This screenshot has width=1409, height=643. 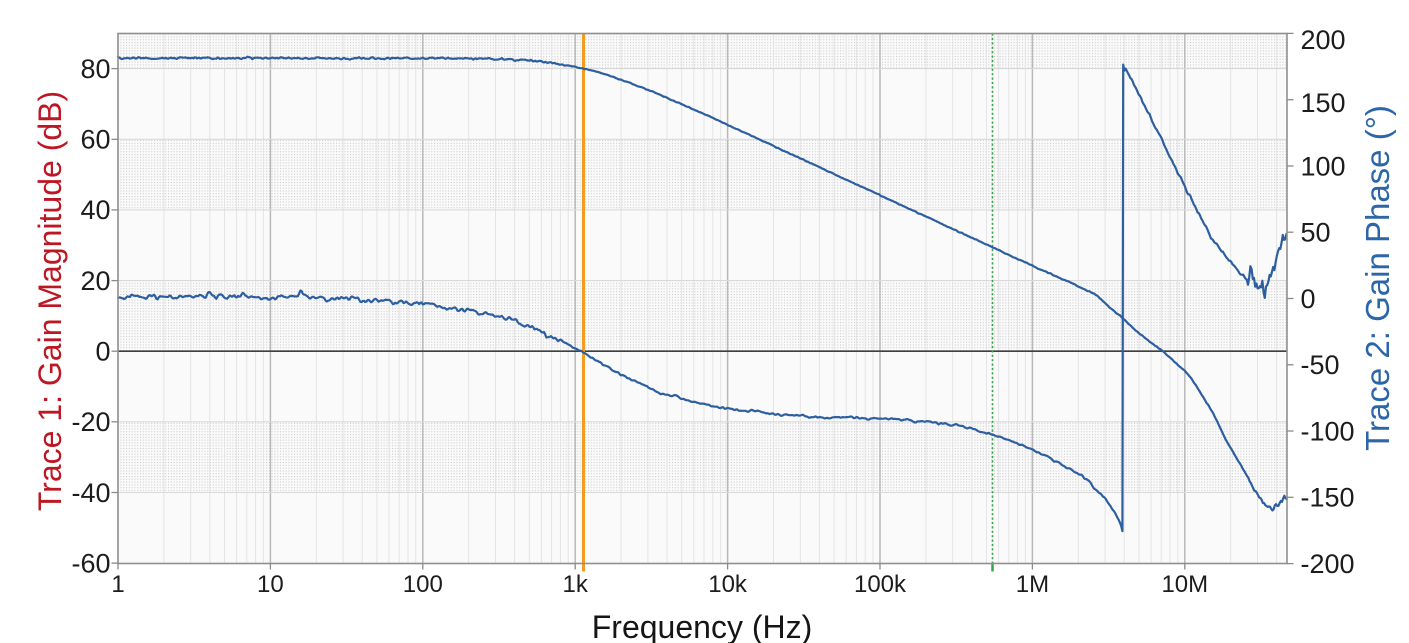 I want to click on svg-text: -50, so click(x=1320, y=365).